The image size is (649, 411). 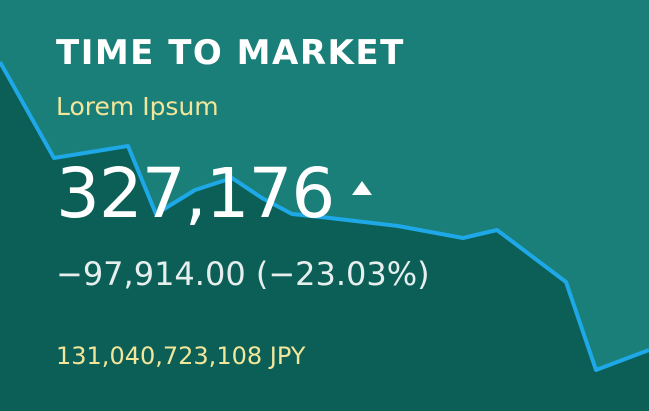 I want to click on card-title: TIME TO MARKET, so click(x=230, y=53).